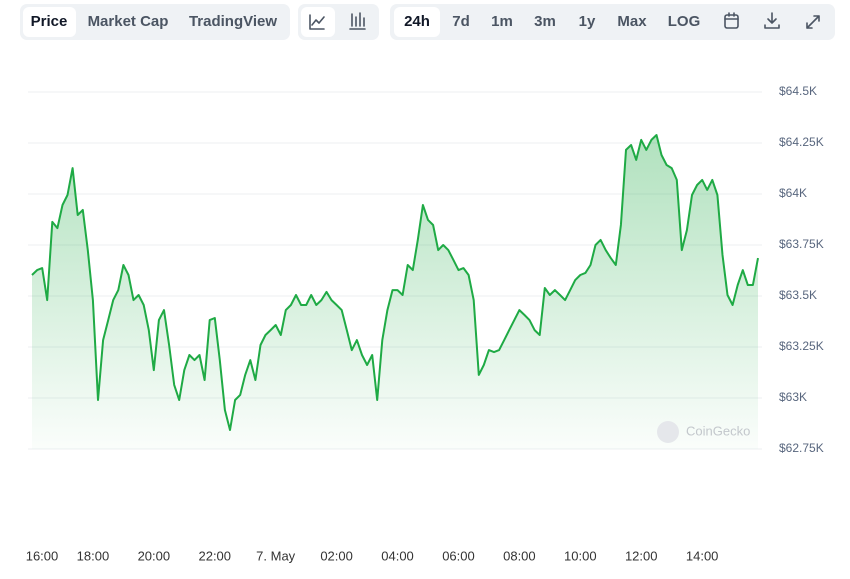 The height and width of the screenshot is (579, 850). I want to click on x-tick-label: 14:00, so click(702, 555).